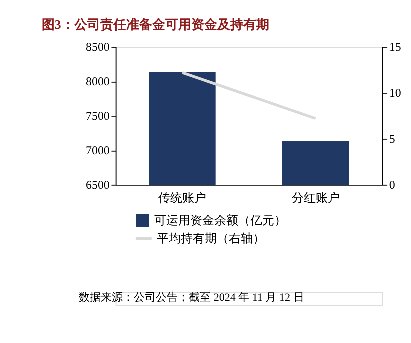 The height and width of the screenshot is (343, 411). I want to click on x-tick-label: 传统账户, so click(182, 197).